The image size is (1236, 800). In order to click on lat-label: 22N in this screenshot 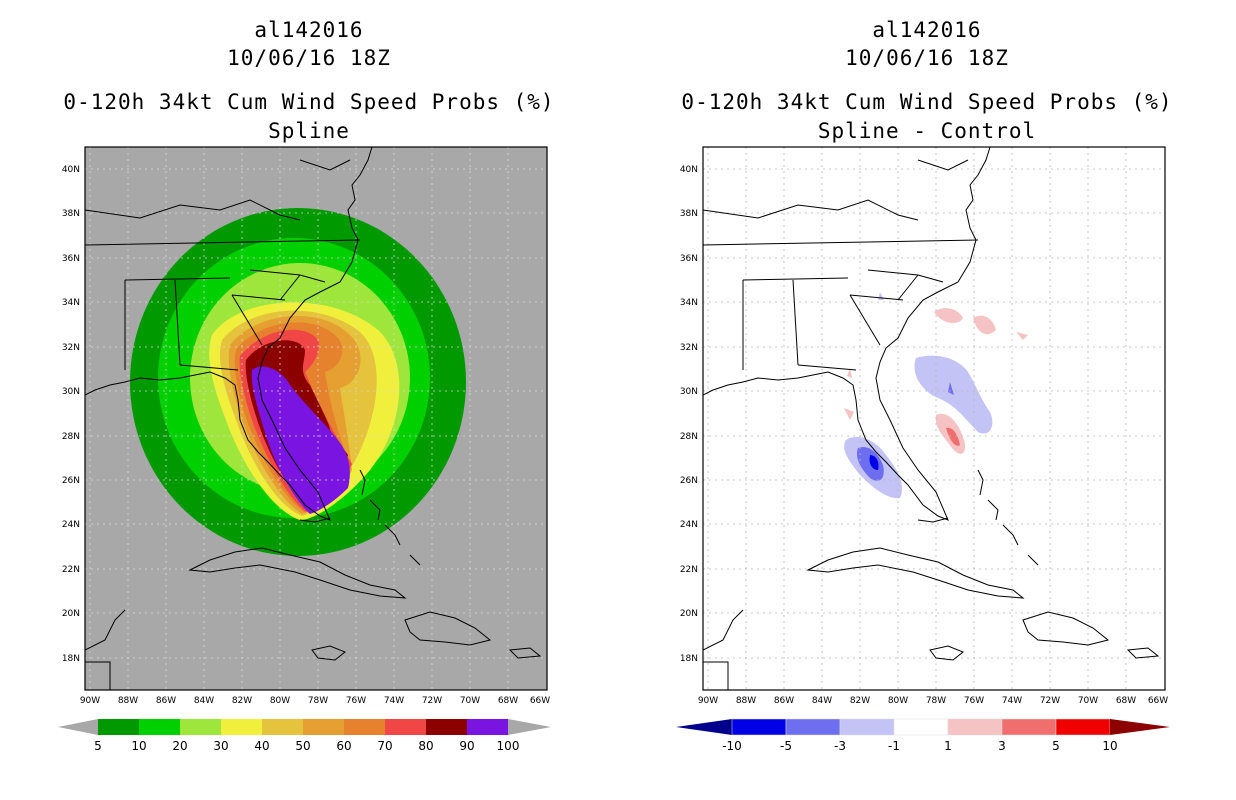, I will do `click(71, 570)`.